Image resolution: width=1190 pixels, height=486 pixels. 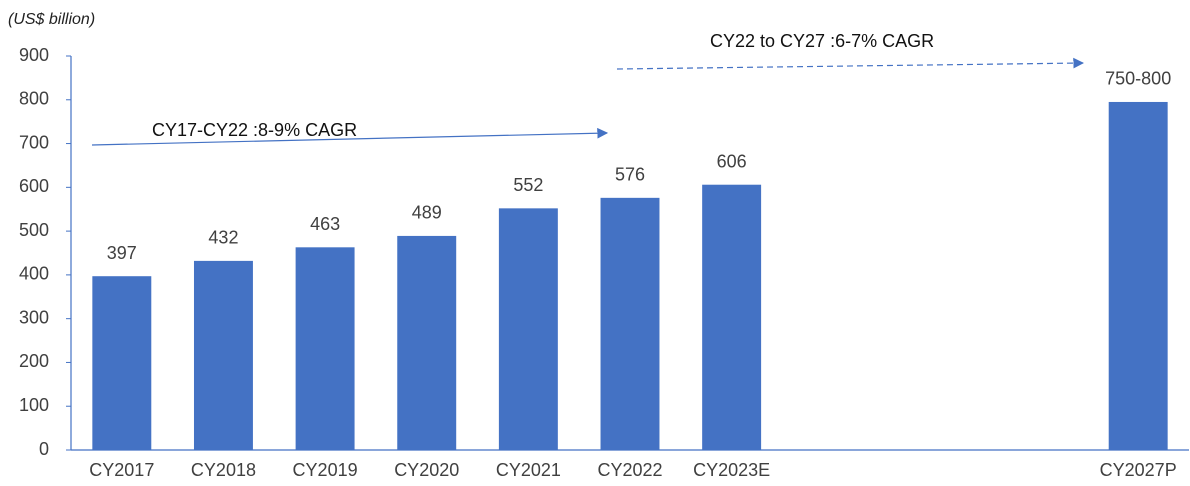 I want to click on data-label: 750-800, so click(x=1138, y=79).